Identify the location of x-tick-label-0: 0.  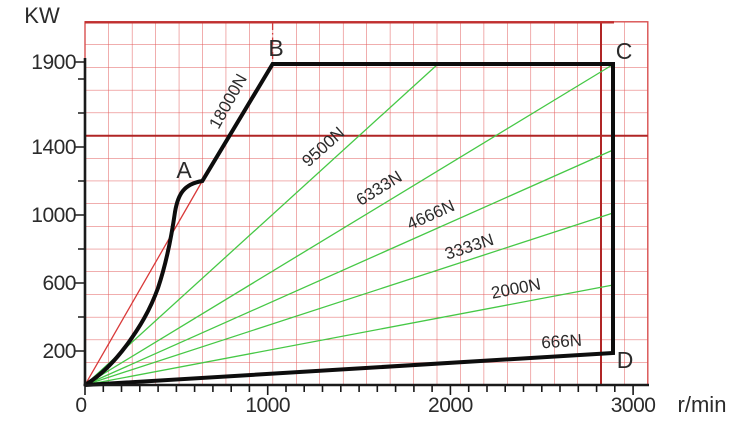
(80, 405).